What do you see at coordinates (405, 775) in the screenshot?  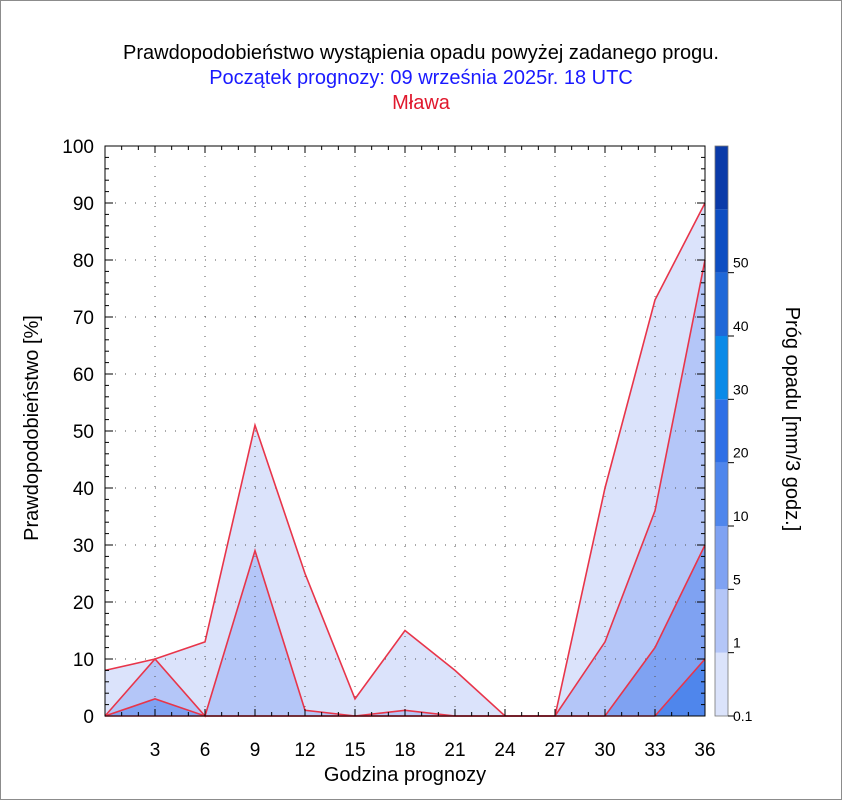 I see `x-axis-label: Godzina prognozy` at bounding box center [405, 775].